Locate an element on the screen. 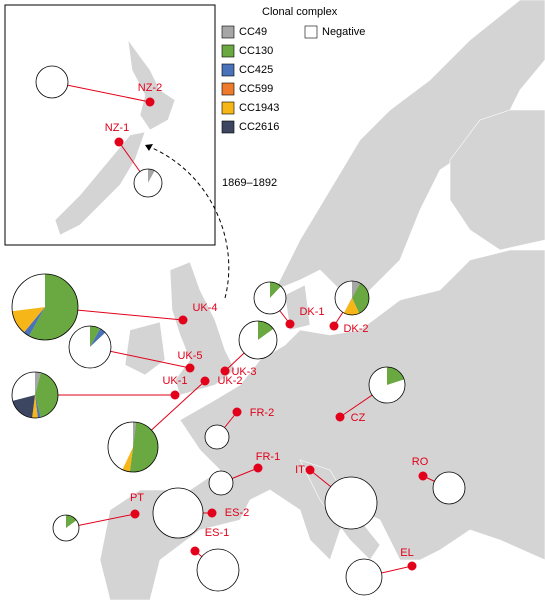 This screenshot has height=611, width=545. site-label: UK-2 is located at coordinates (229, 381).